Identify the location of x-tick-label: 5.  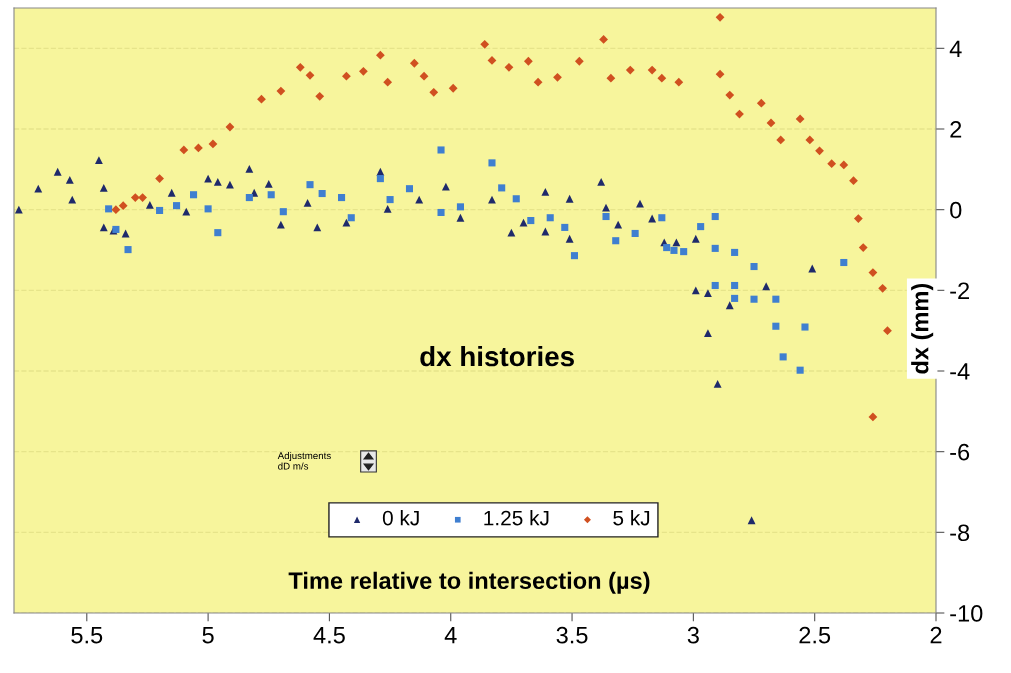
(208, 635).